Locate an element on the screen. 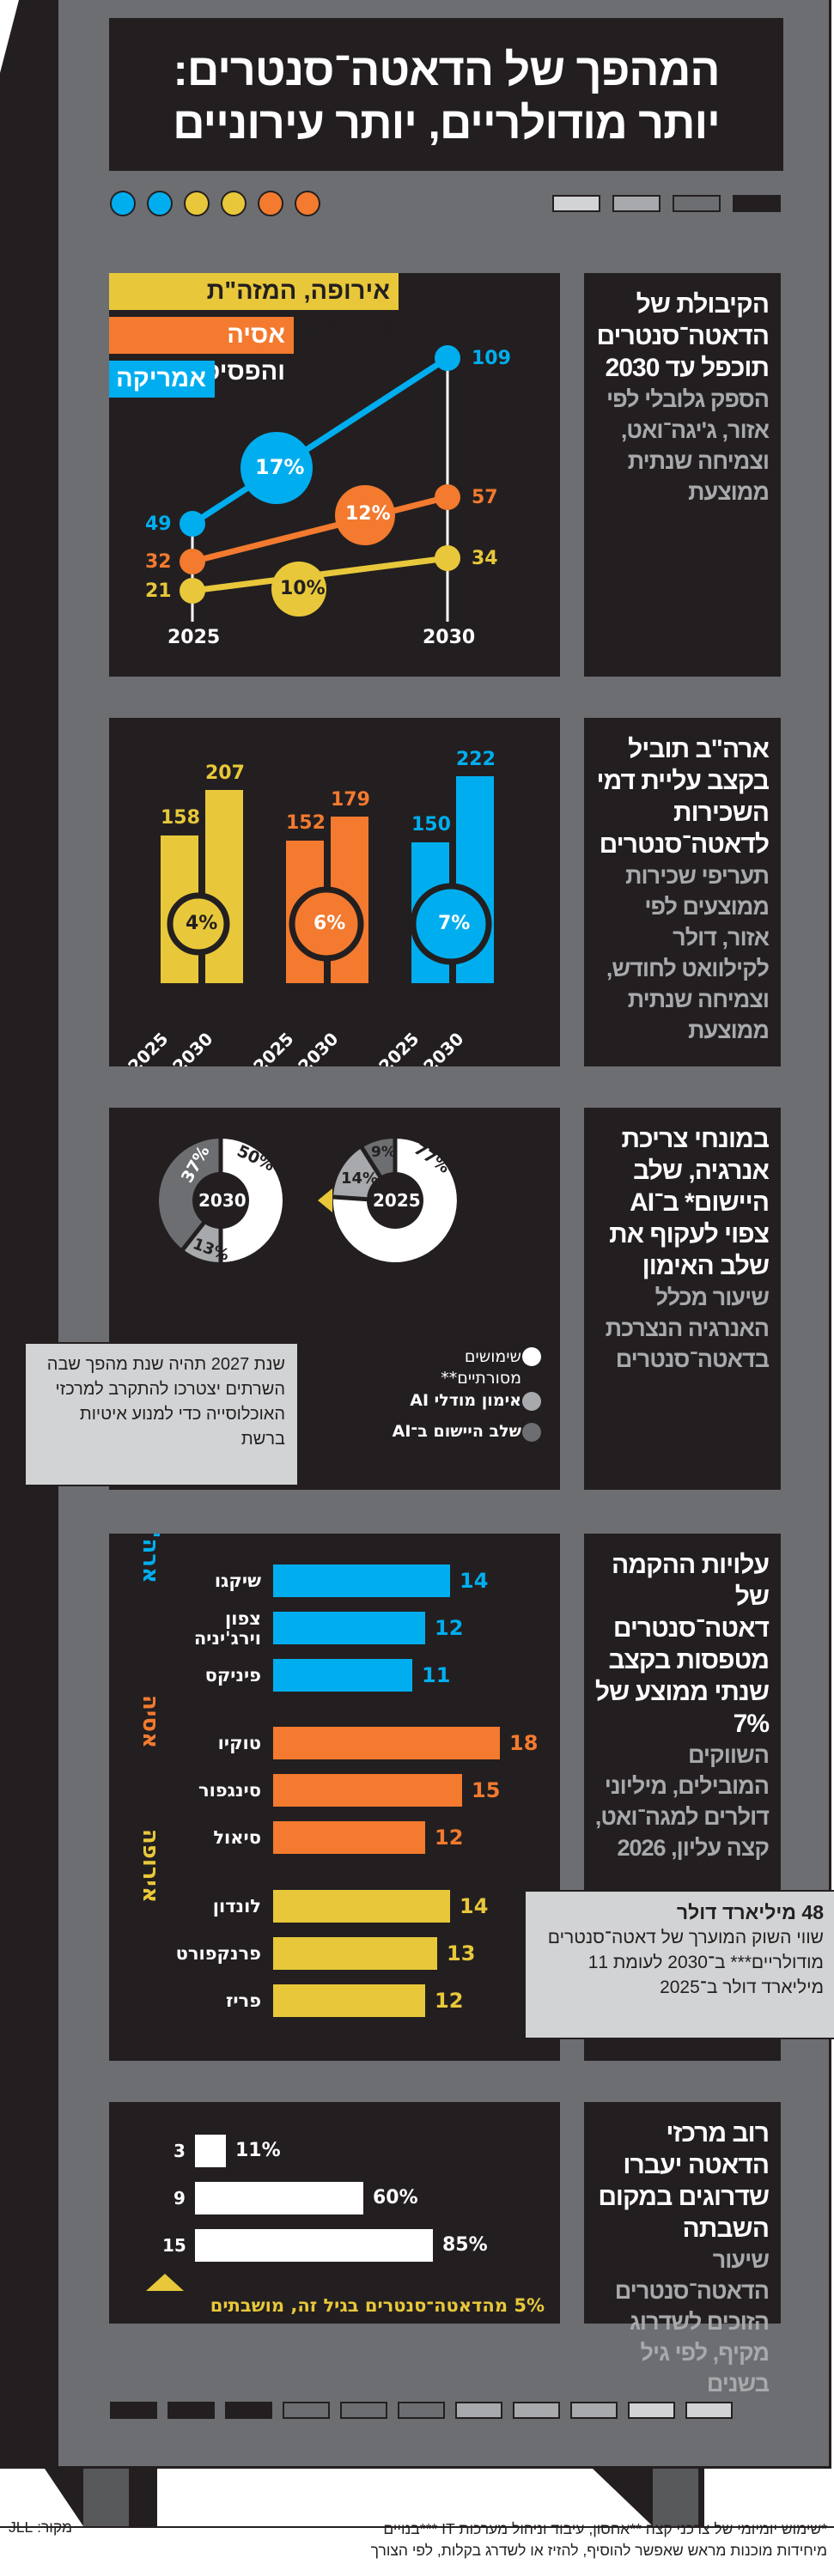 This screenshot has height=2576, width=834. drive-bays-bottom is located at coordinates (421, 2411).